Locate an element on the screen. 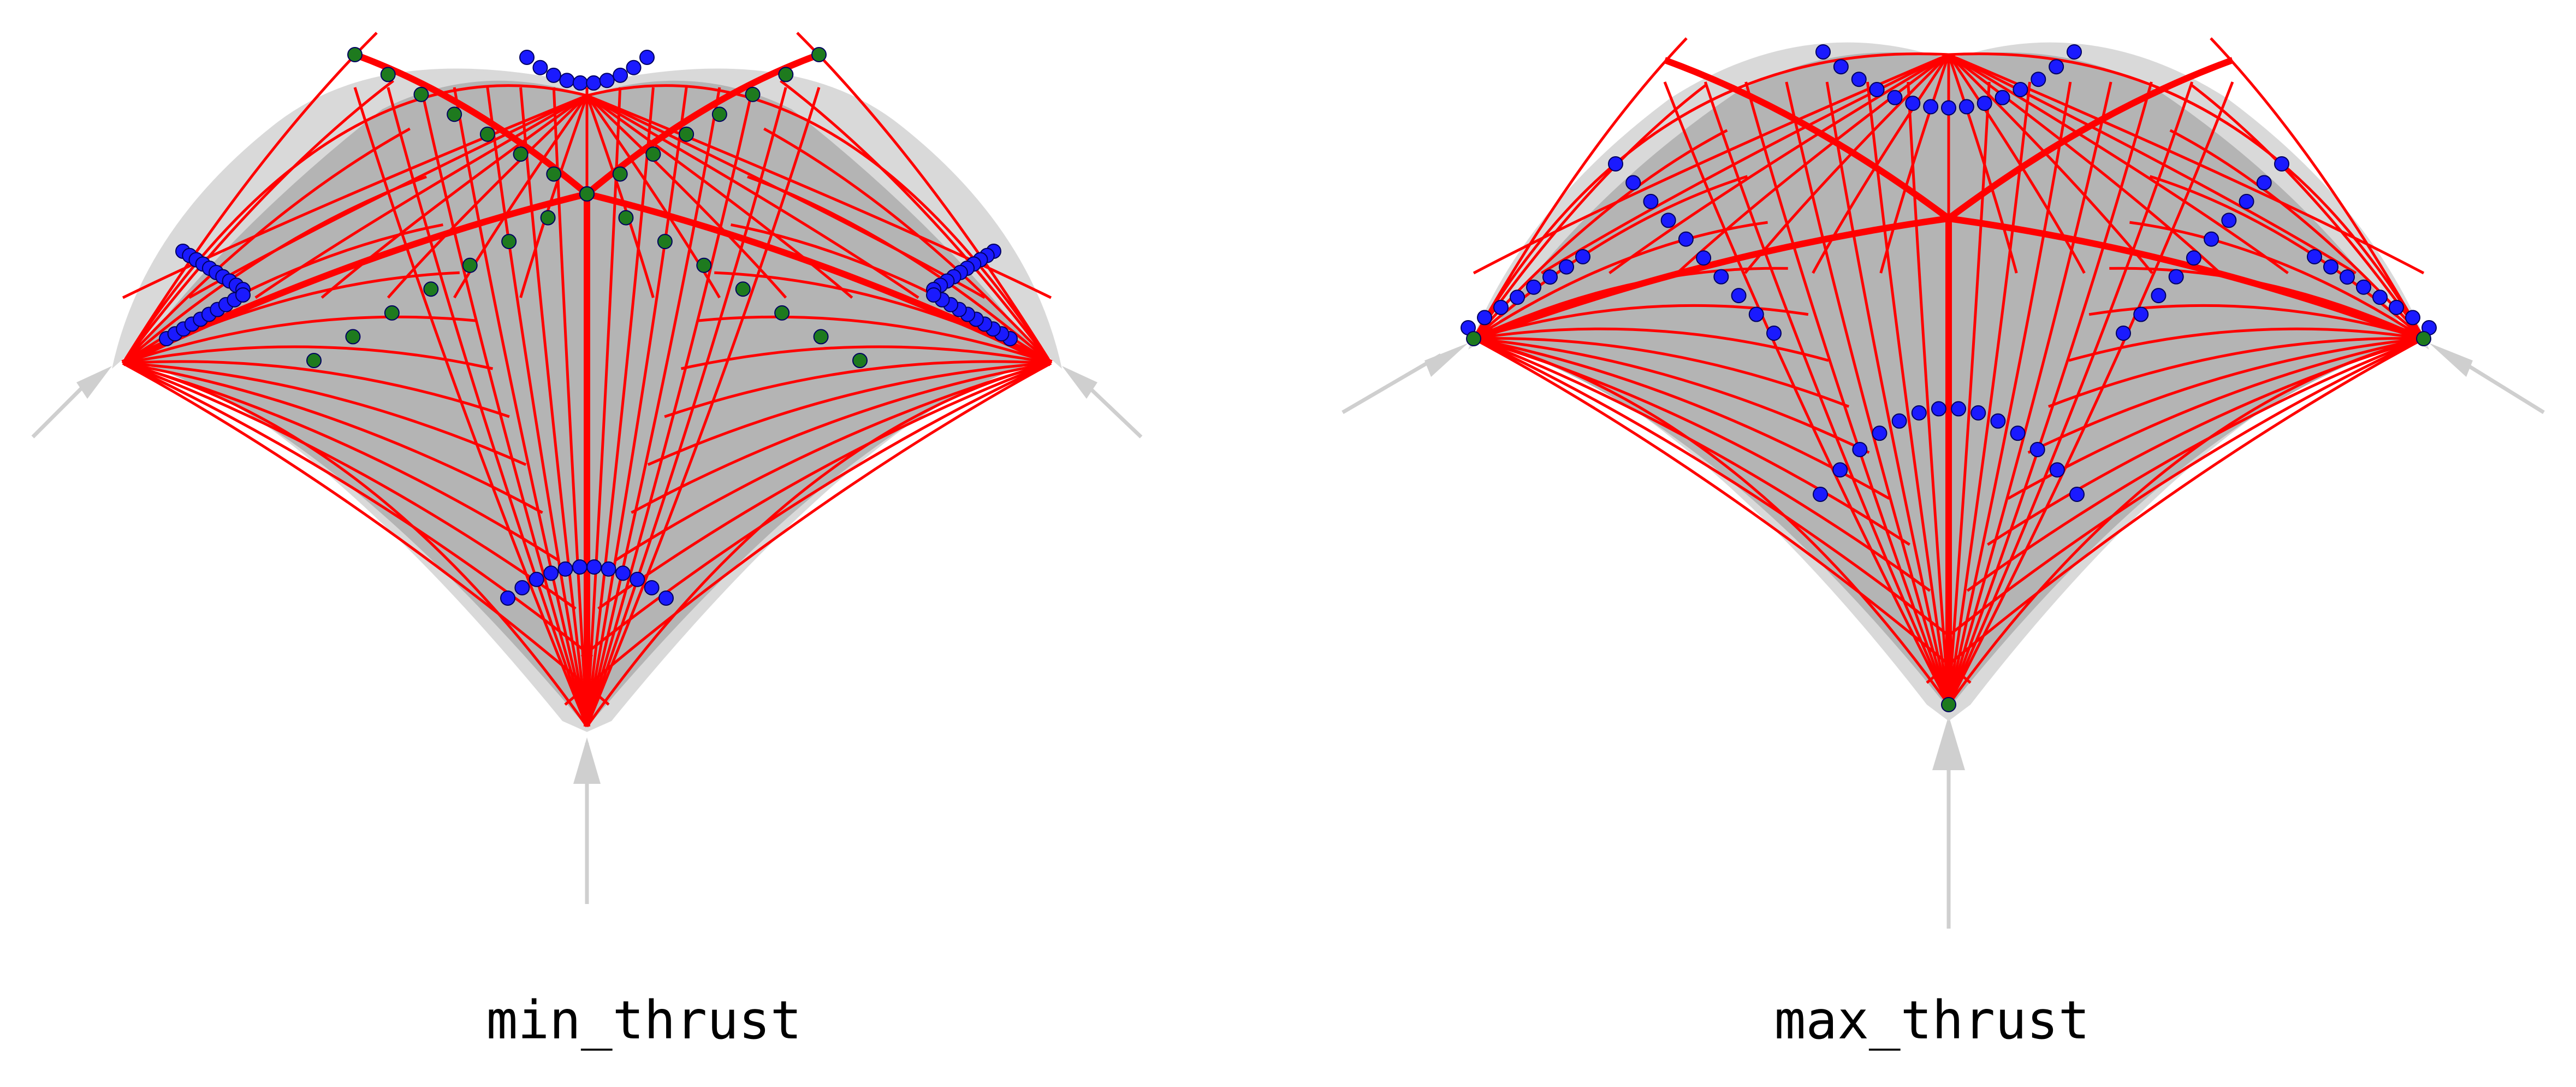 This screenshot has height=1087, width=2576. groin-rib is located at coordinates (2090, 139).